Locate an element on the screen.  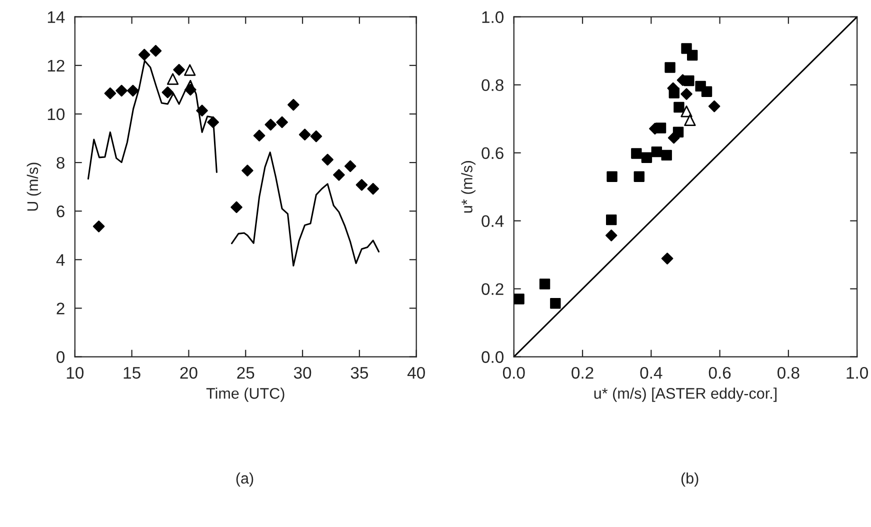
x-axis-title: Time (UTC) is located at coordinates (245, 395).